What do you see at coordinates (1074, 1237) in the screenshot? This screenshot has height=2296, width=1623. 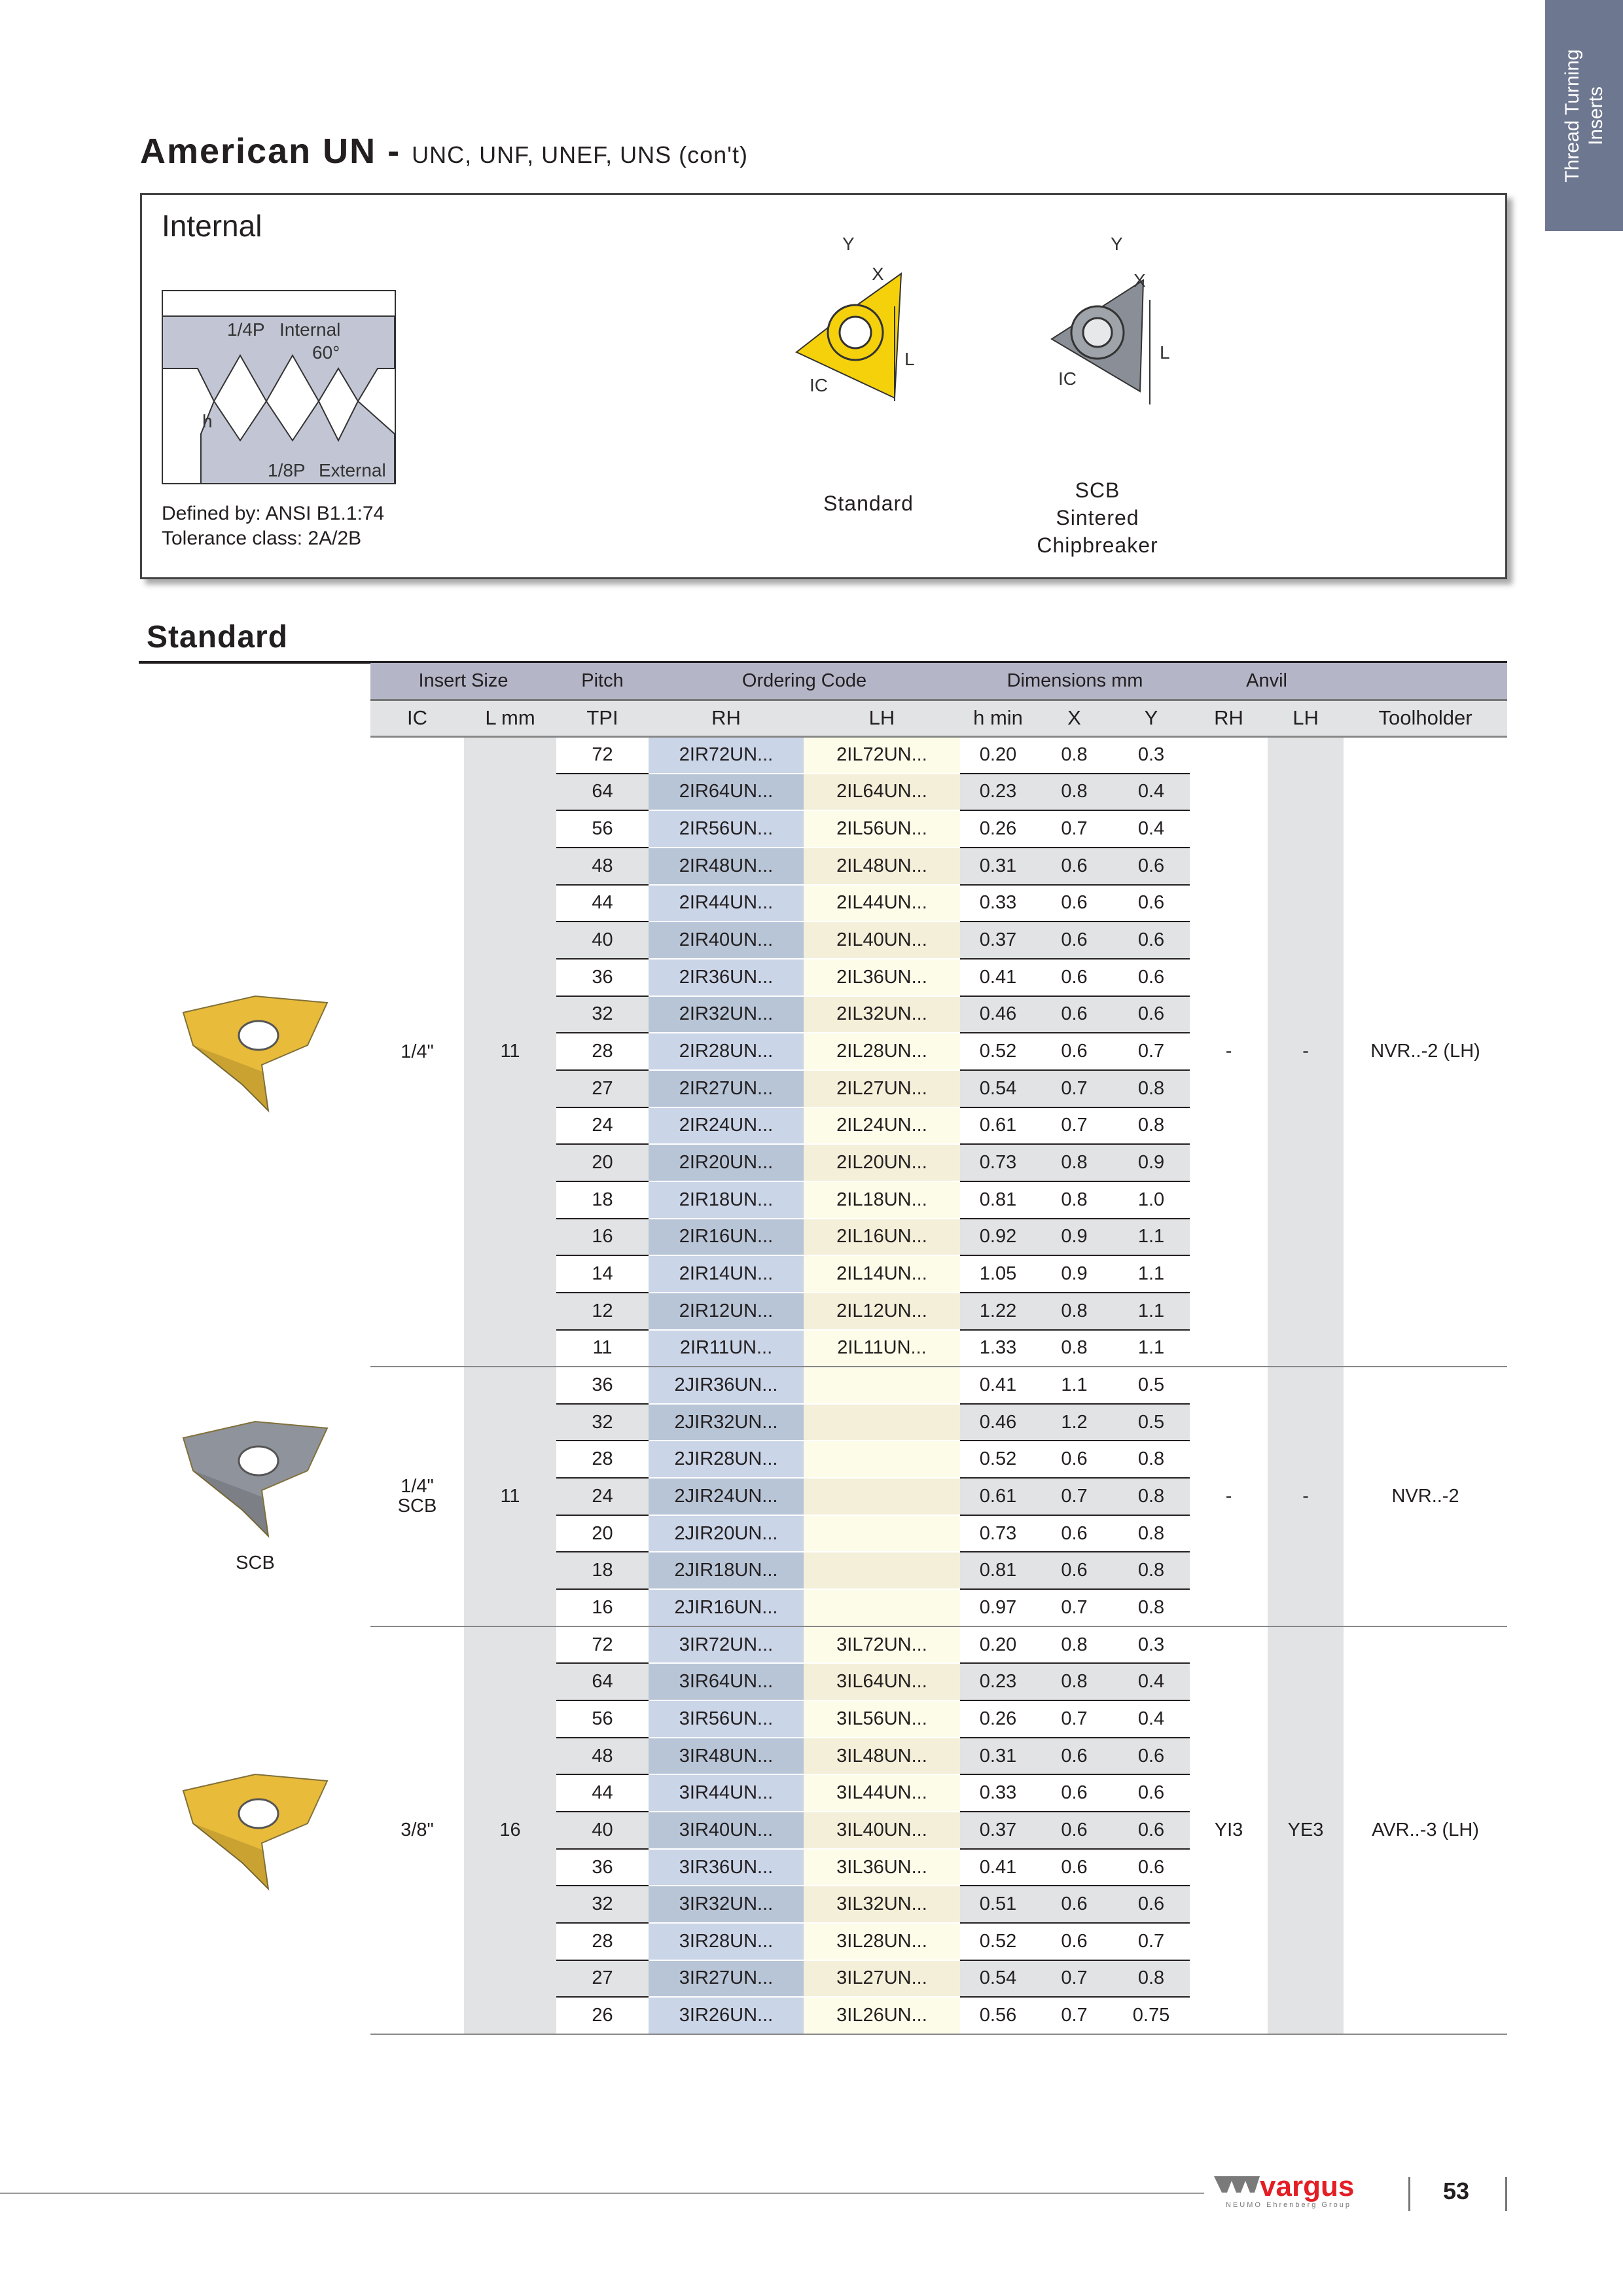 I see `x-cell: 0.9` at bounding box center [1074, 1237].